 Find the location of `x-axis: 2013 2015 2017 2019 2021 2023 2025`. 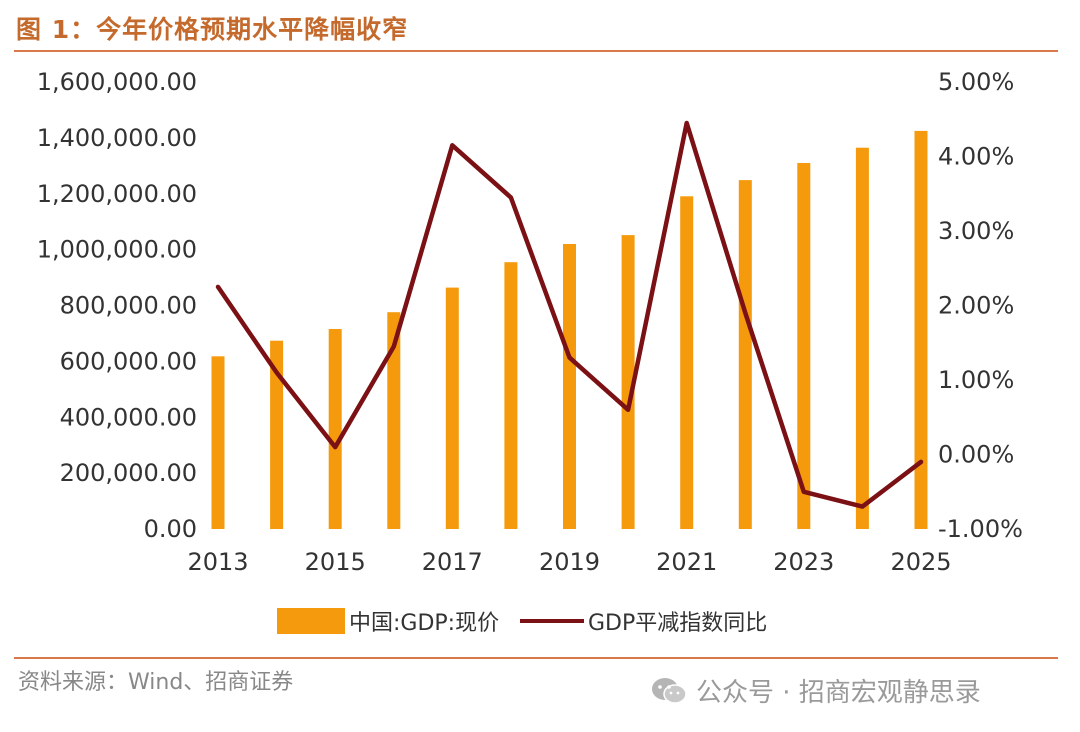

x-axis: 2013 2015 2017 2019 2021 2023 2025 is located at coordinates (569, 562).